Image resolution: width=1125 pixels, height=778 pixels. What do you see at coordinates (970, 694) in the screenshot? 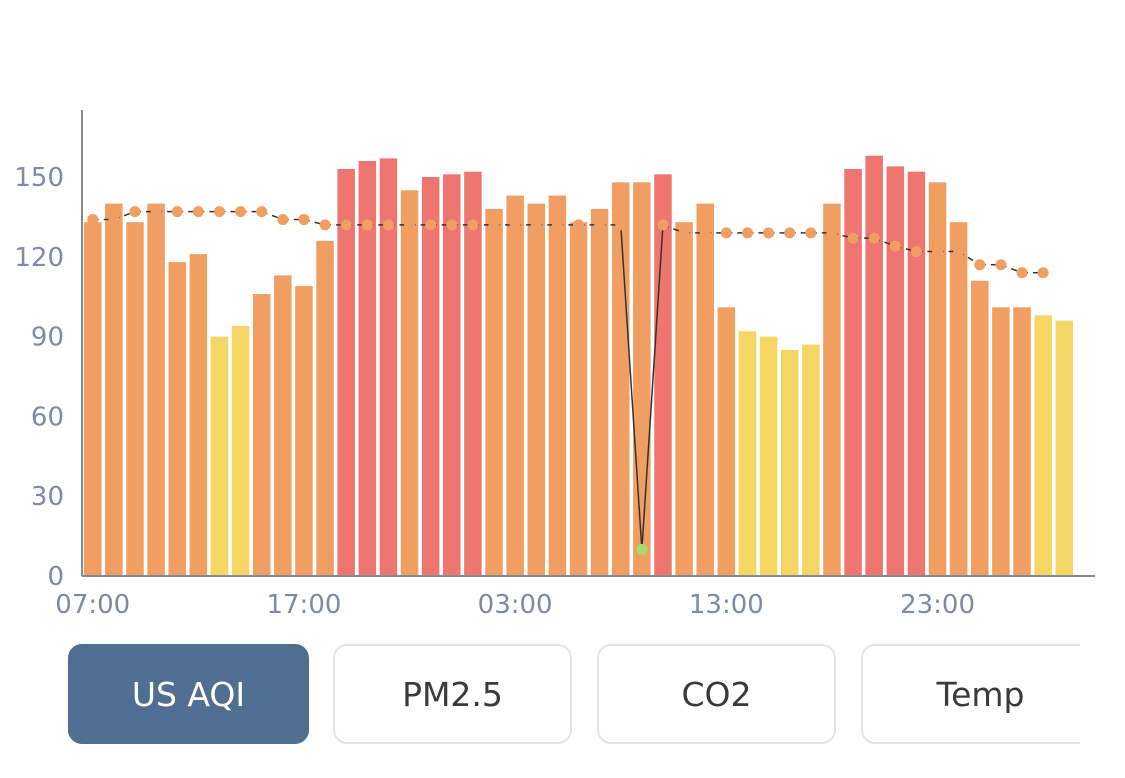
I see `tab-temp: Temp` at bounding box center [970, 694].